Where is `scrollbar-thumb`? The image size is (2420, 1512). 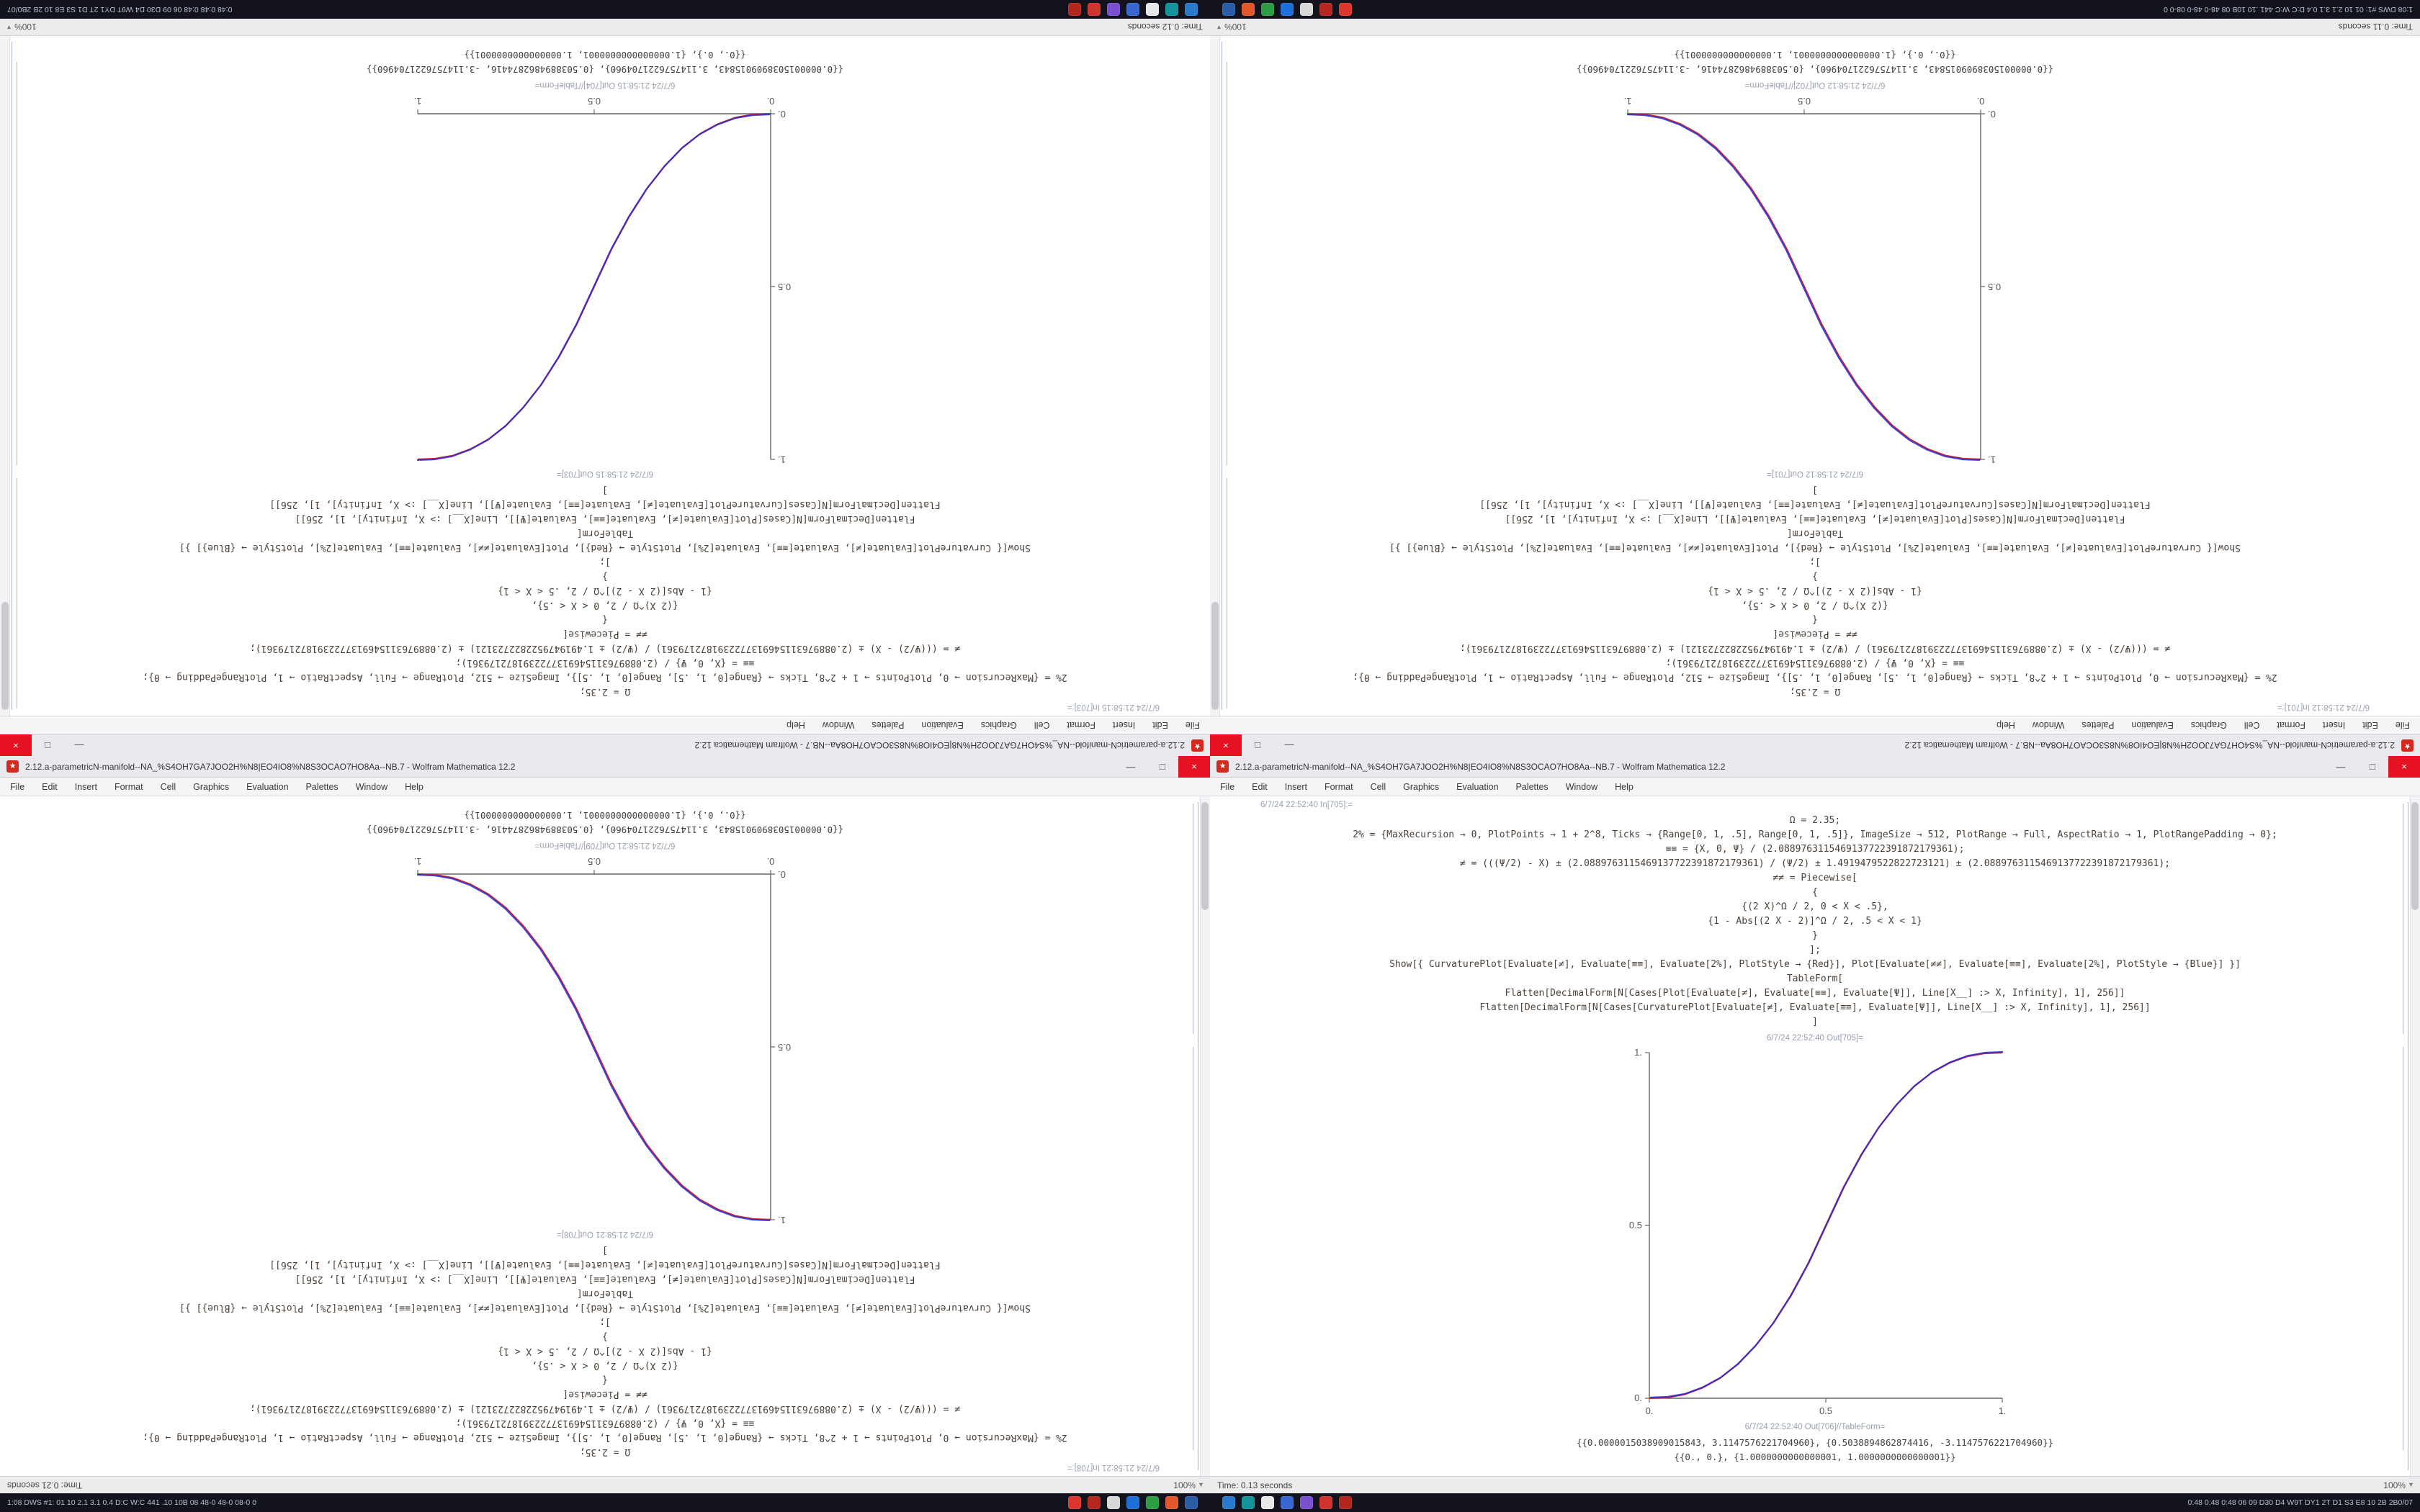 scrollbar-thumb is located at coordinates (2415, 856).